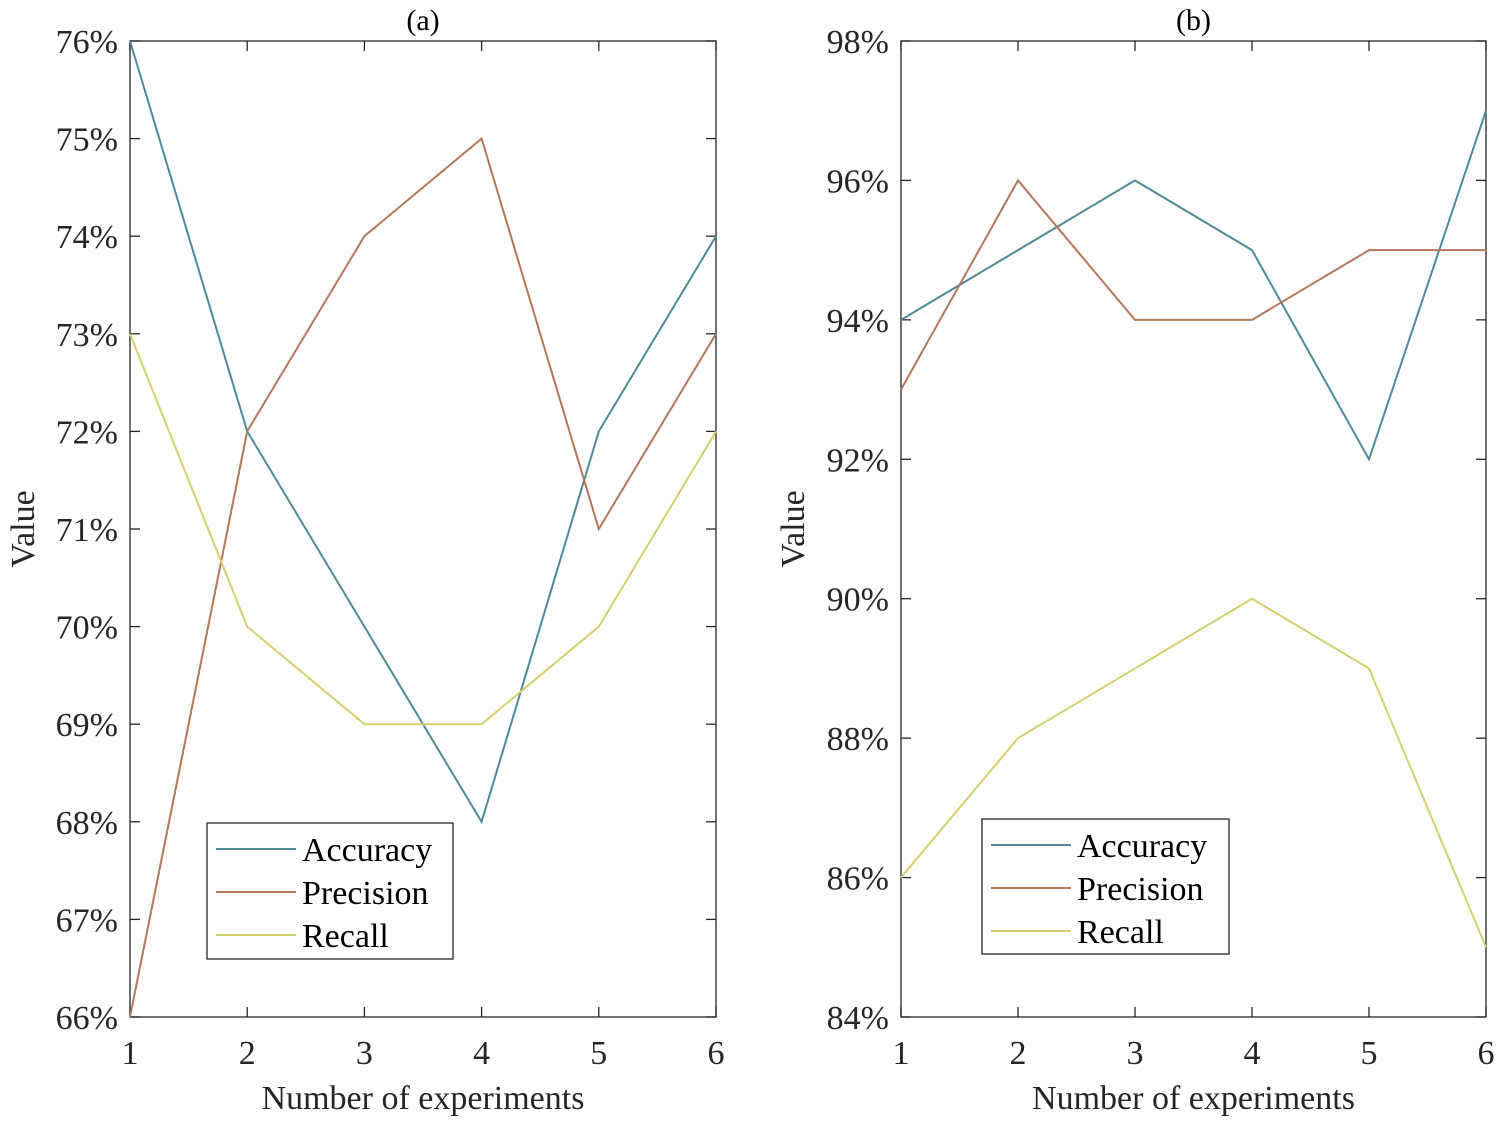  Describe the element at coordinates (87, 42) in the screenshot. I see `y-tick-label: 76%` at that location.